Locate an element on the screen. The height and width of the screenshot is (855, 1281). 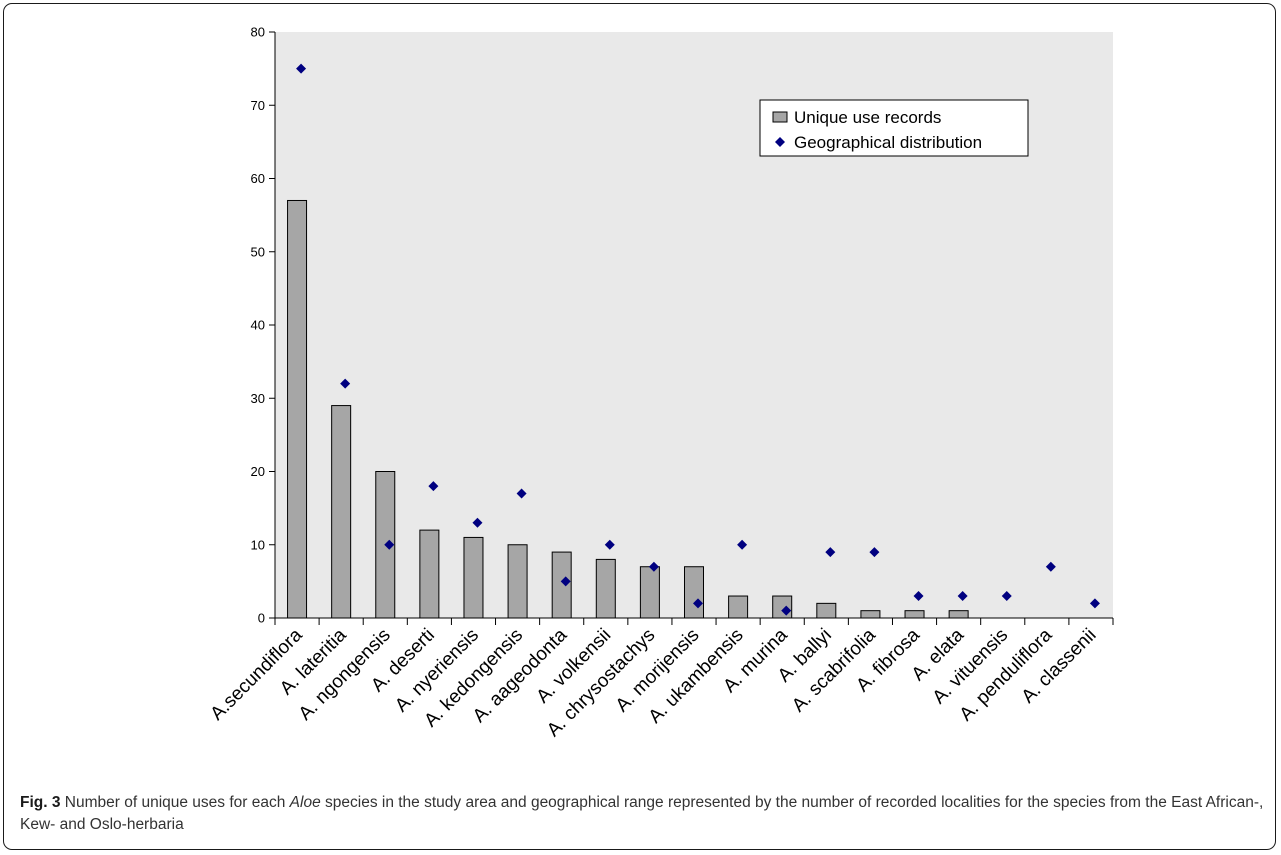
y-tick-label: 0 is located at coordinates (261, 618).